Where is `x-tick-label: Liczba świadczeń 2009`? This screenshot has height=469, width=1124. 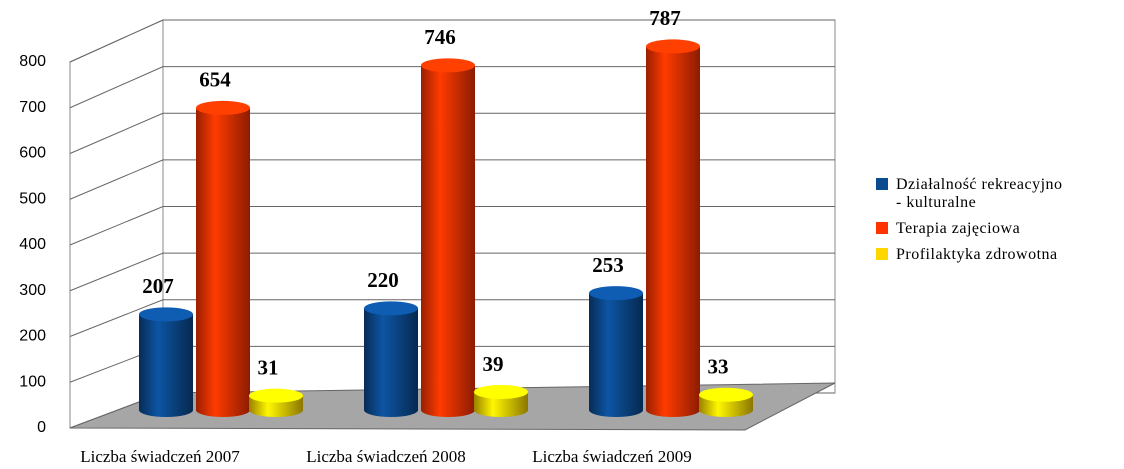 x-tick-label: Liczba świadczeń 2009 is located at coordinates (612, 456).